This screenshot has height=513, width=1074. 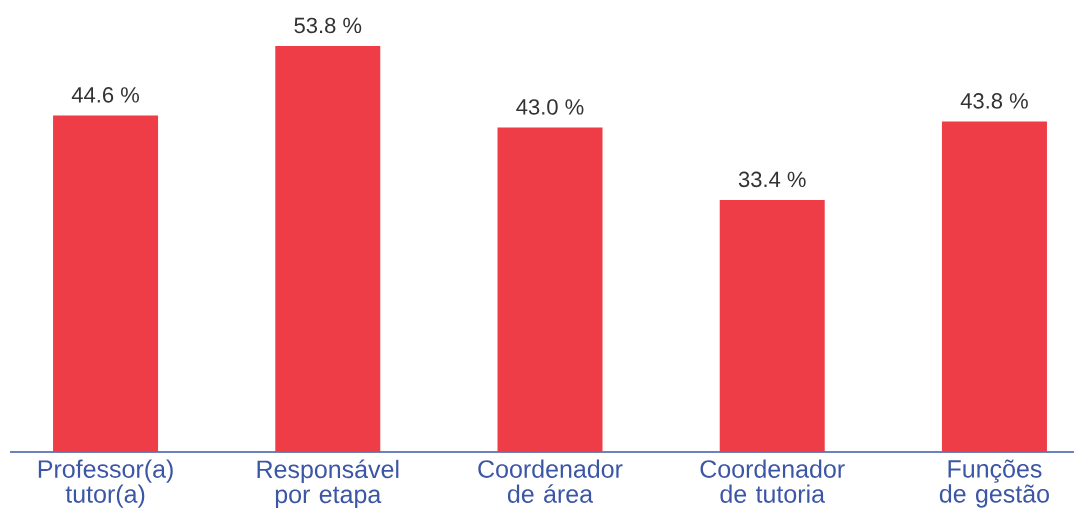 I want to click on x-tick-label: Responsável por etapa, so click(x=328, y=484).